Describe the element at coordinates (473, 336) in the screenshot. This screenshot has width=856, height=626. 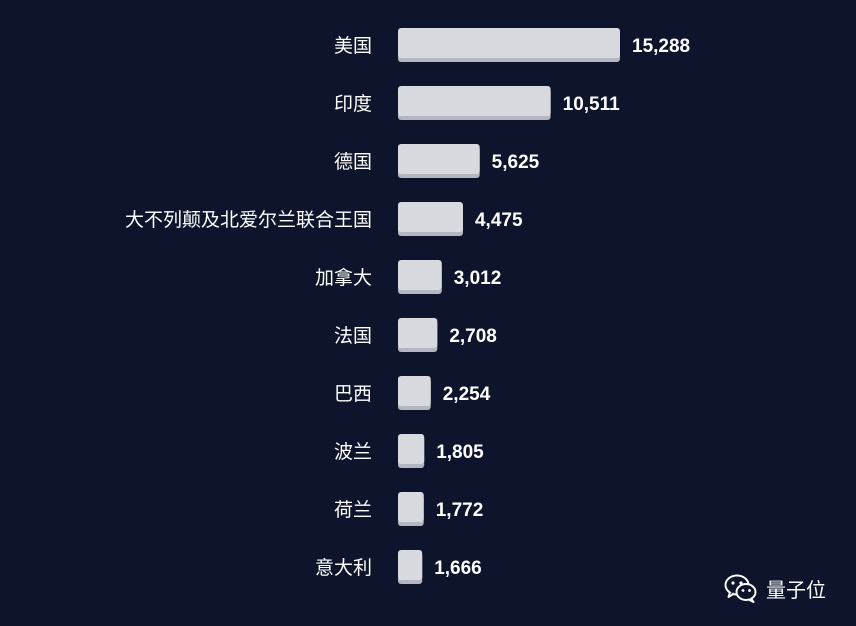
I see `value-label: 2,708` at that location.